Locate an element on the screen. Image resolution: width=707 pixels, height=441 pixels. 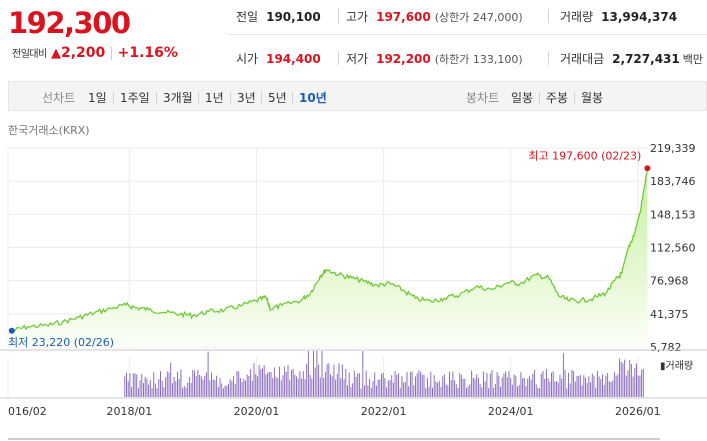
period-divider is located at coordinates (292, 97).